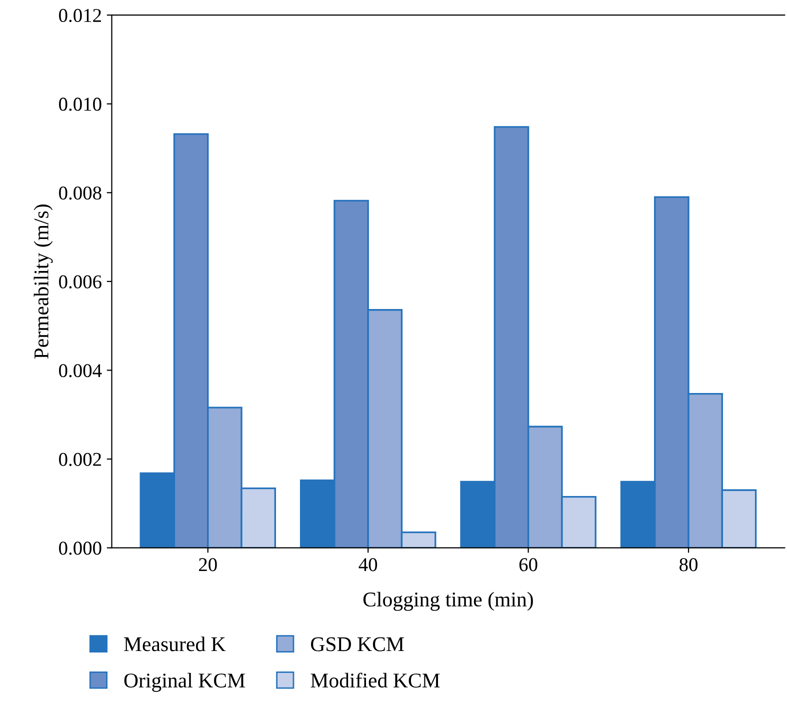  What do you see at coordinates (448, 601) in the screenshot?
I see `x-axis-title: Clogging time (min)` at bounding box center [448, 601].